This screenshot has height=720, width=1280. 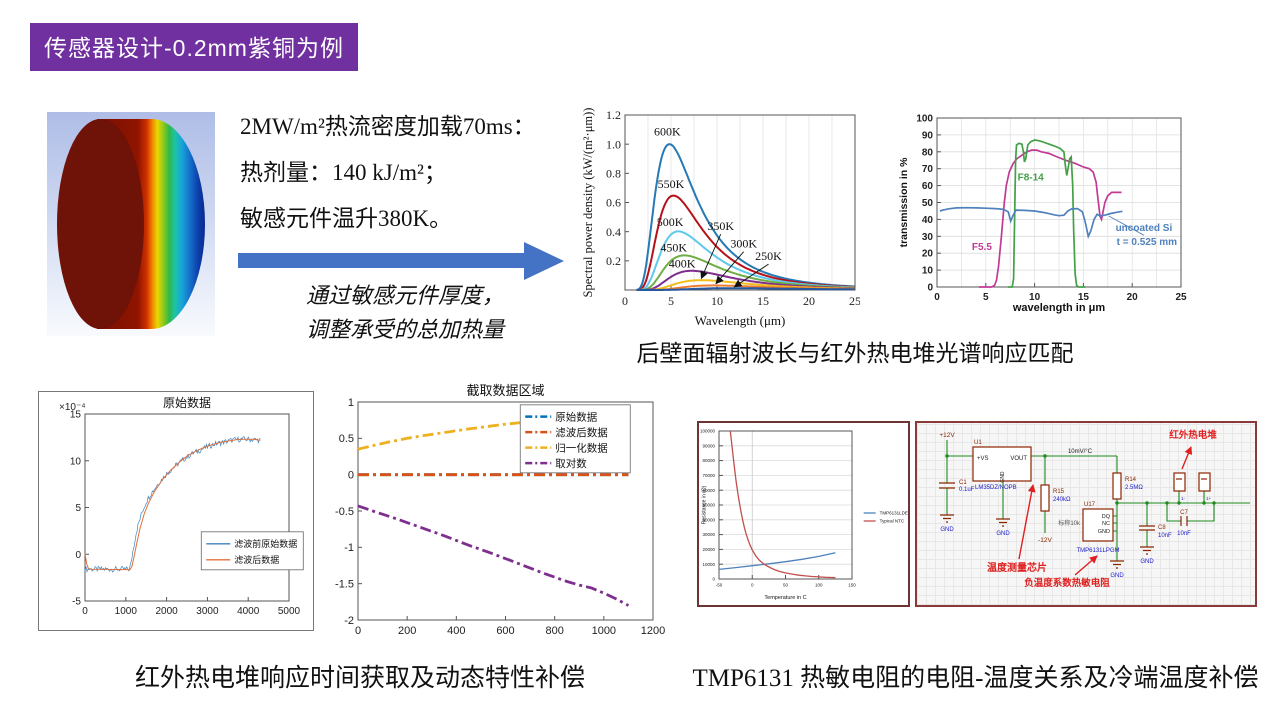 I want to click on x-tick-label: 150, so click(x=852, y=585).